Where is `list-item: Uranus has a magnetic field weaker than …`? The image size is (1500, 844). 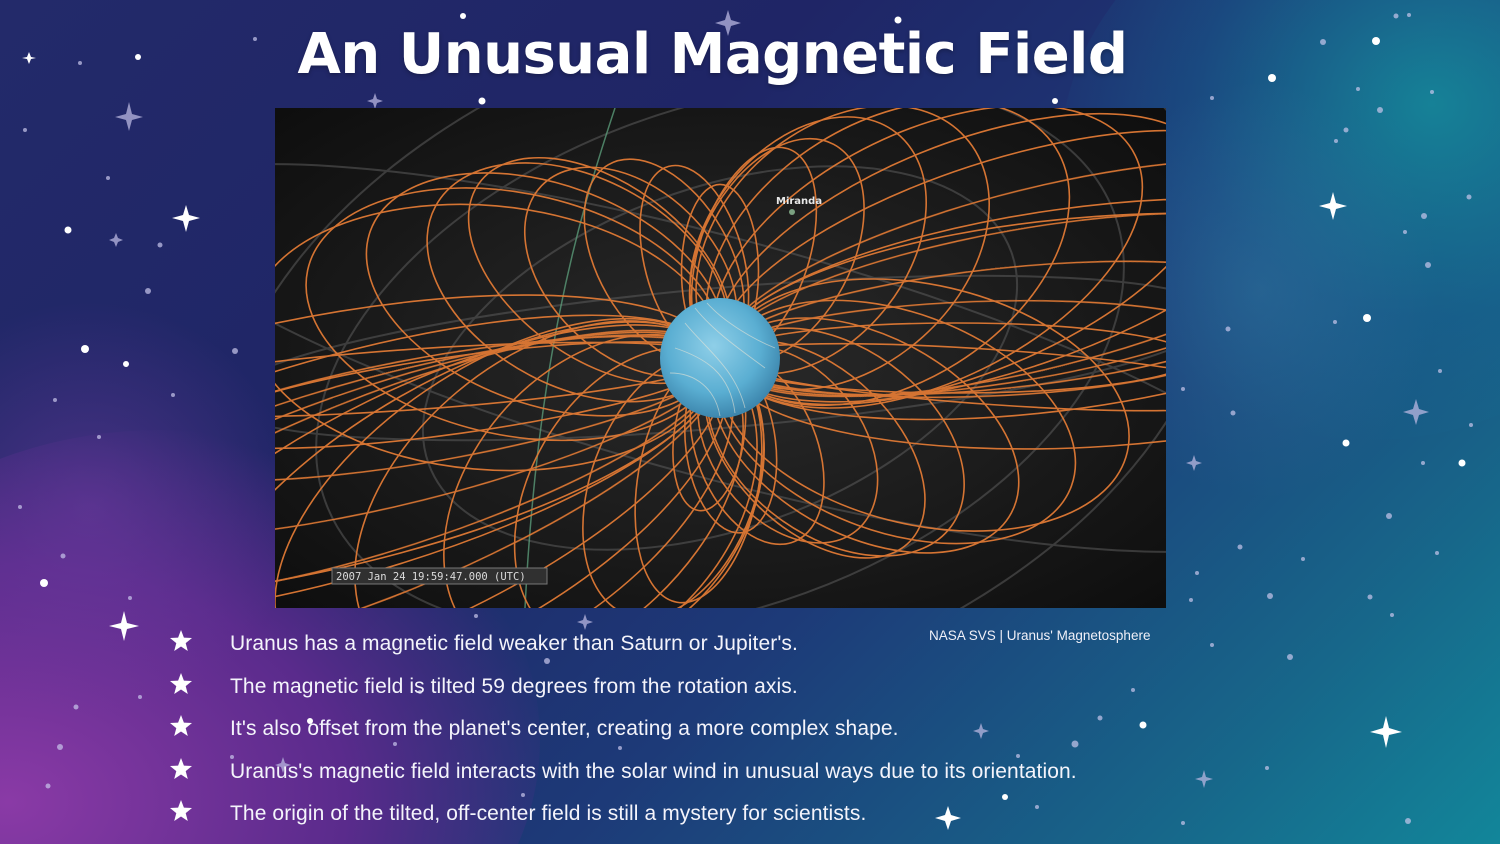
list-item: Uranus has a magnetic field weaker than … is located at coordinates (668, 649).